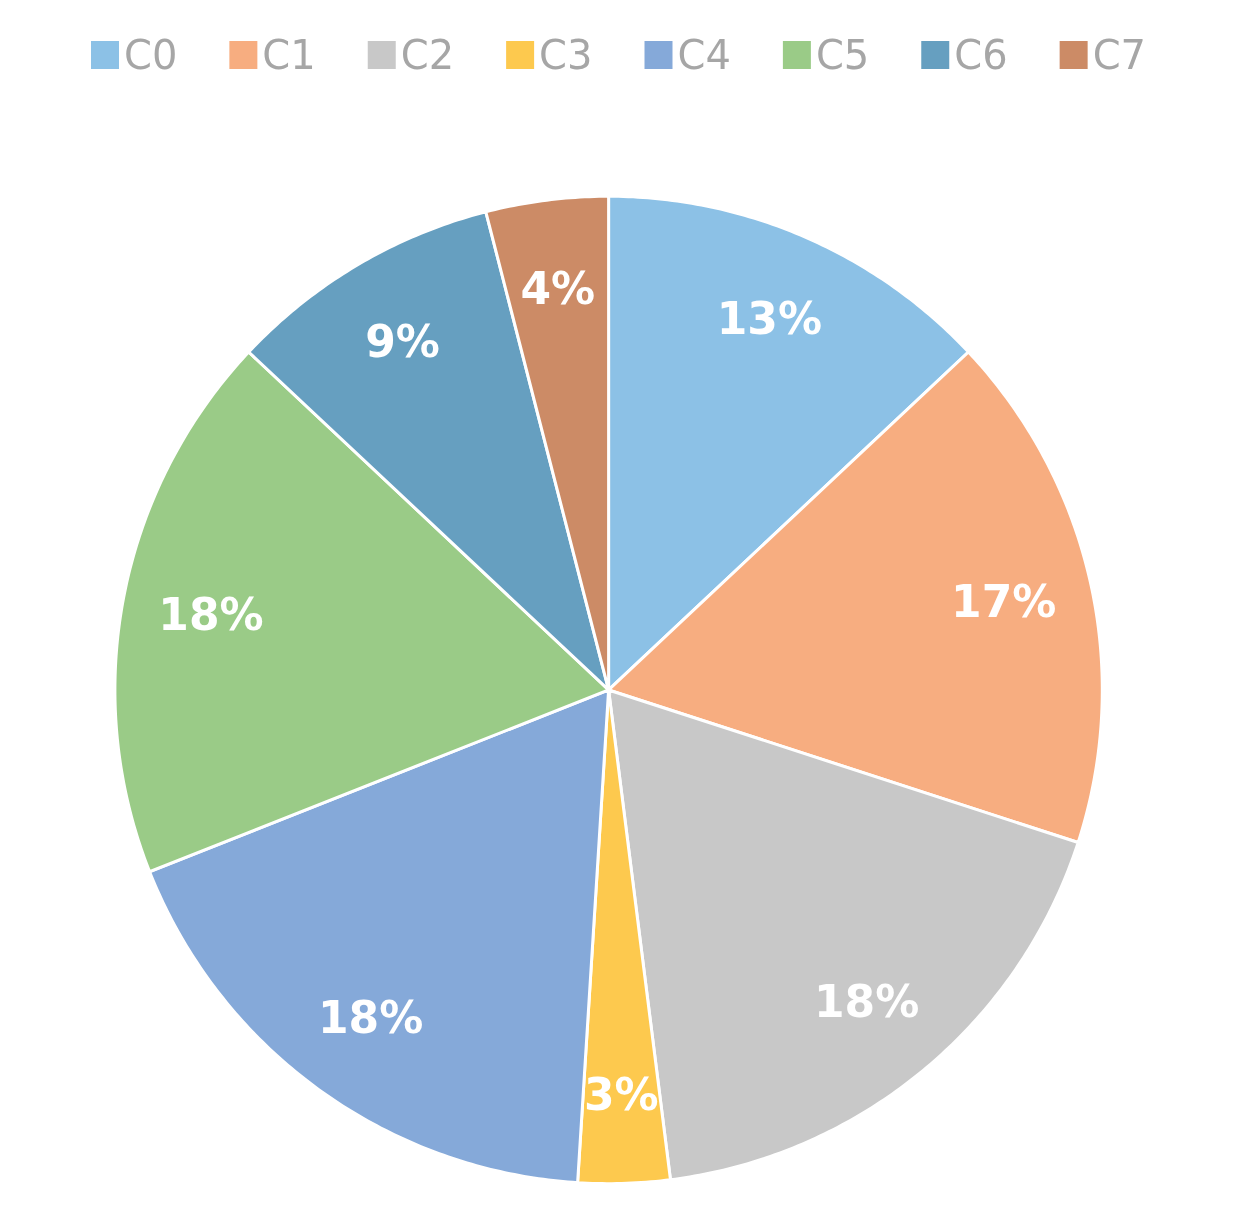 The width and height of the screenshot is (1237, 1219). Describe the element at coordinates (289, 55) in the screenshot. I see `legend-label: C1` at that location.